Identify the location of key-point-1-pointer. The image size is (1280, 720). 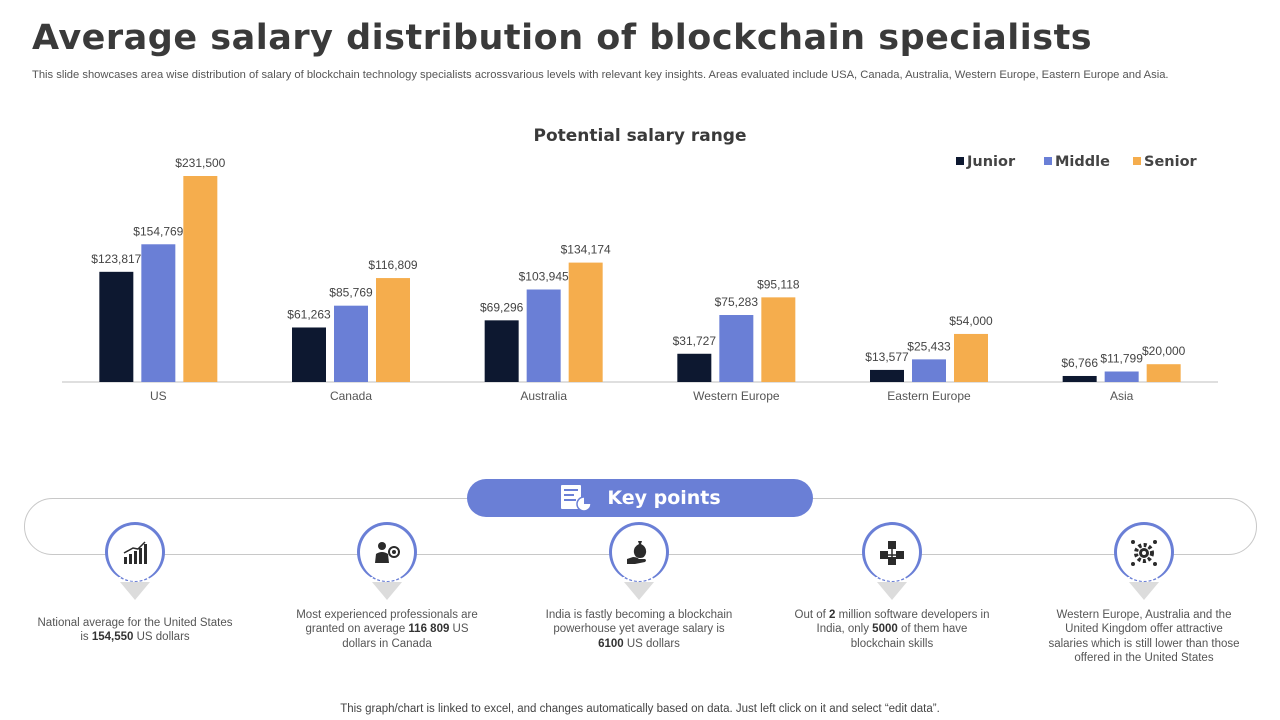
(135, 591).